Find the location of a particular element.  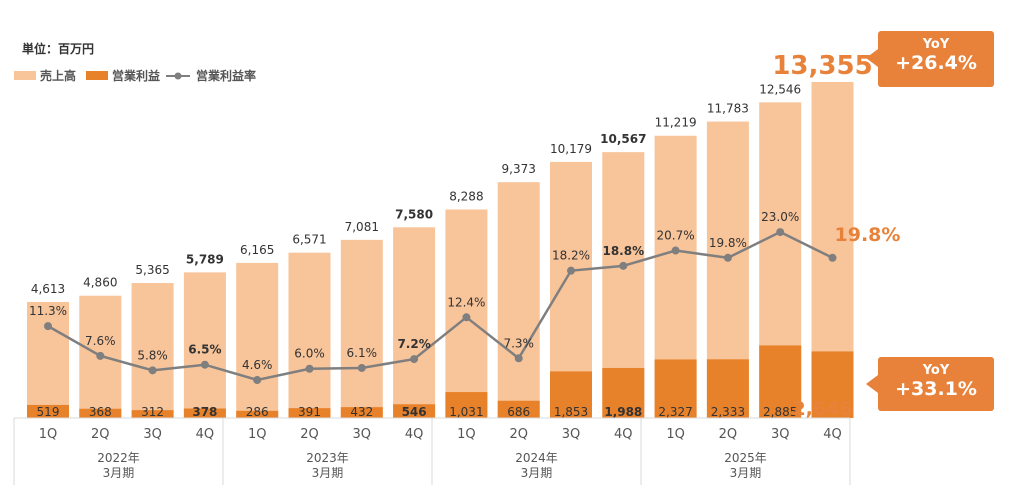

sales-yoy-value: +26.4% is located at coordinates (936, 63).